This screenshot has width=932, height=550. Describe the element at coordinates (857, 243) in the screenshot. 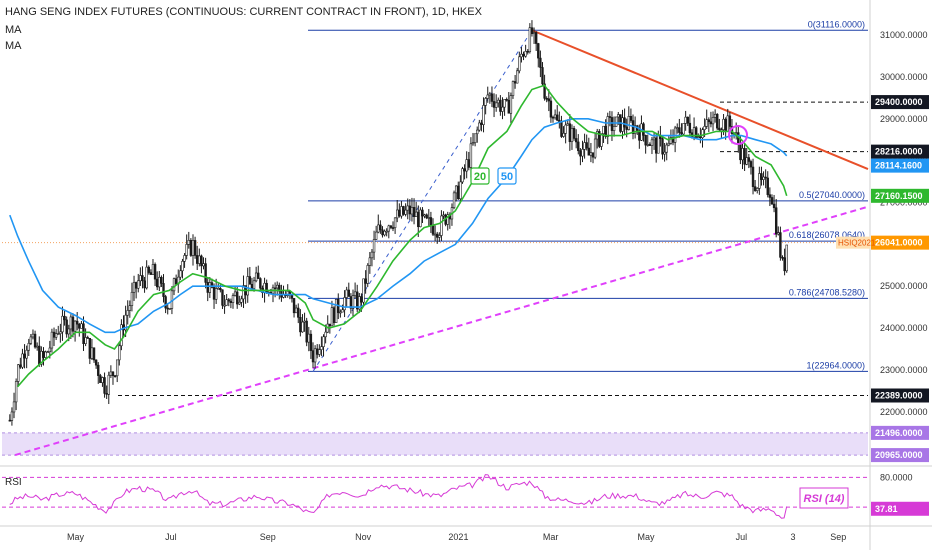

I see `symbol-tag-label: HSIQ2021` at that location.